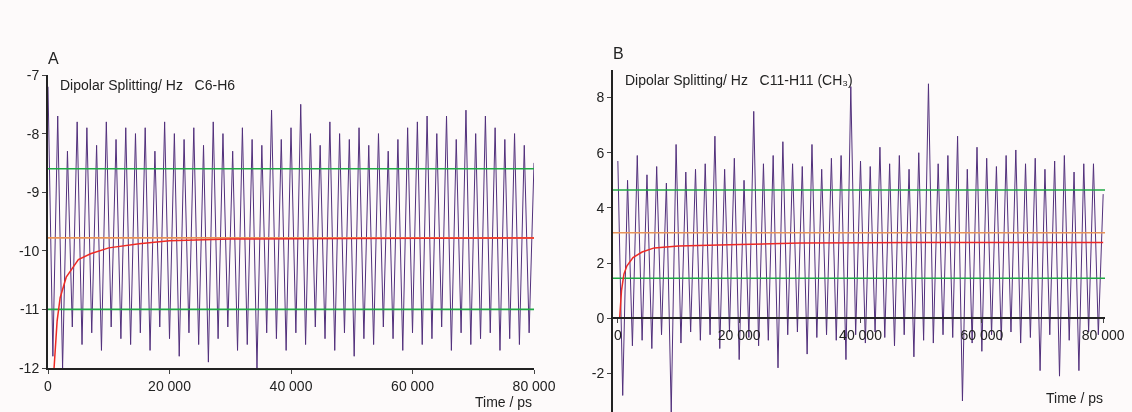 The height and width of the screenshot is (412, 1132). What do you see at coordinates (291, 385) in the screenshot?
I see `x-tick-label: 40 000` at bounding box center [291, 385].